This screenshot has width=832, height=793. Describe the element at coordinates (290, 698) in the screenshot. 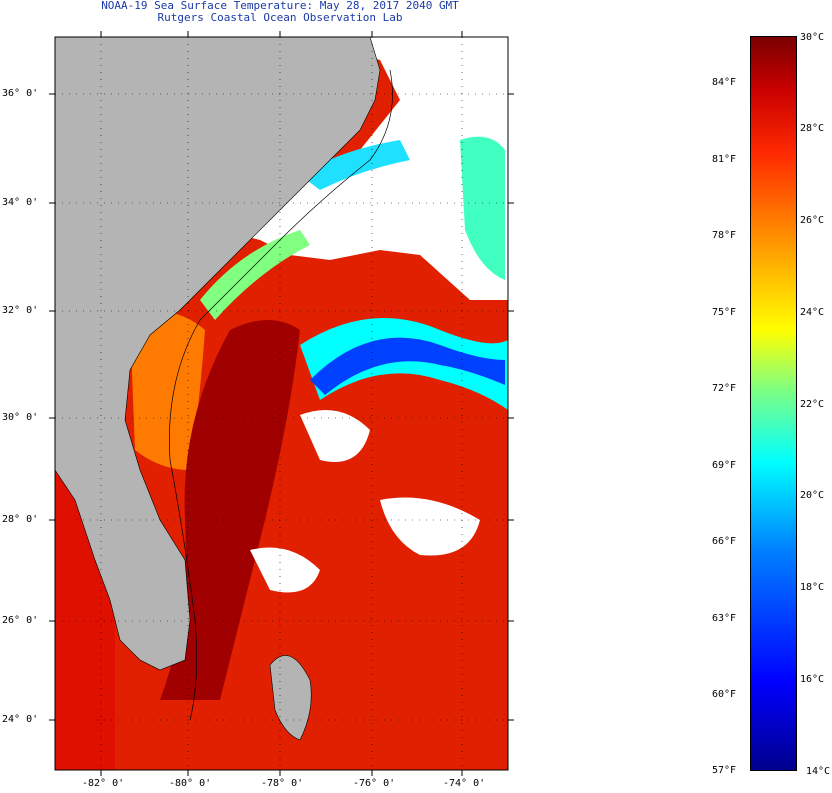

I see `land-bahamas` at that location.